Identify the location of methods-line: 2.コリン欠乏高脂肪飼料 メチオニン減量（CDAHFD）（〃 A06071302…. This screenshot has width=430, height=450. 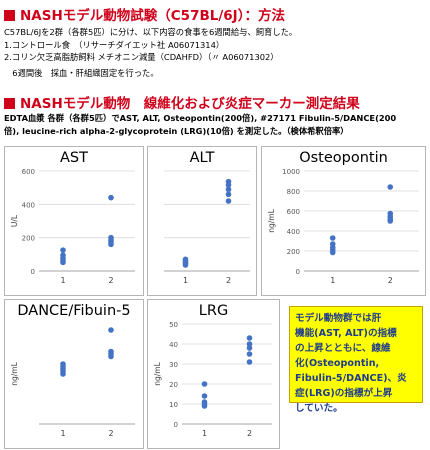
(141, 57).